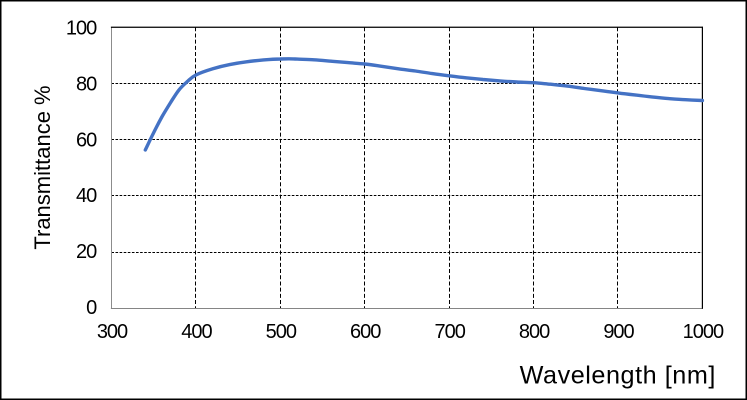 The height and width of the screenshot is (400, 747). I want to click on svg-text: 600, so click(365, 332).